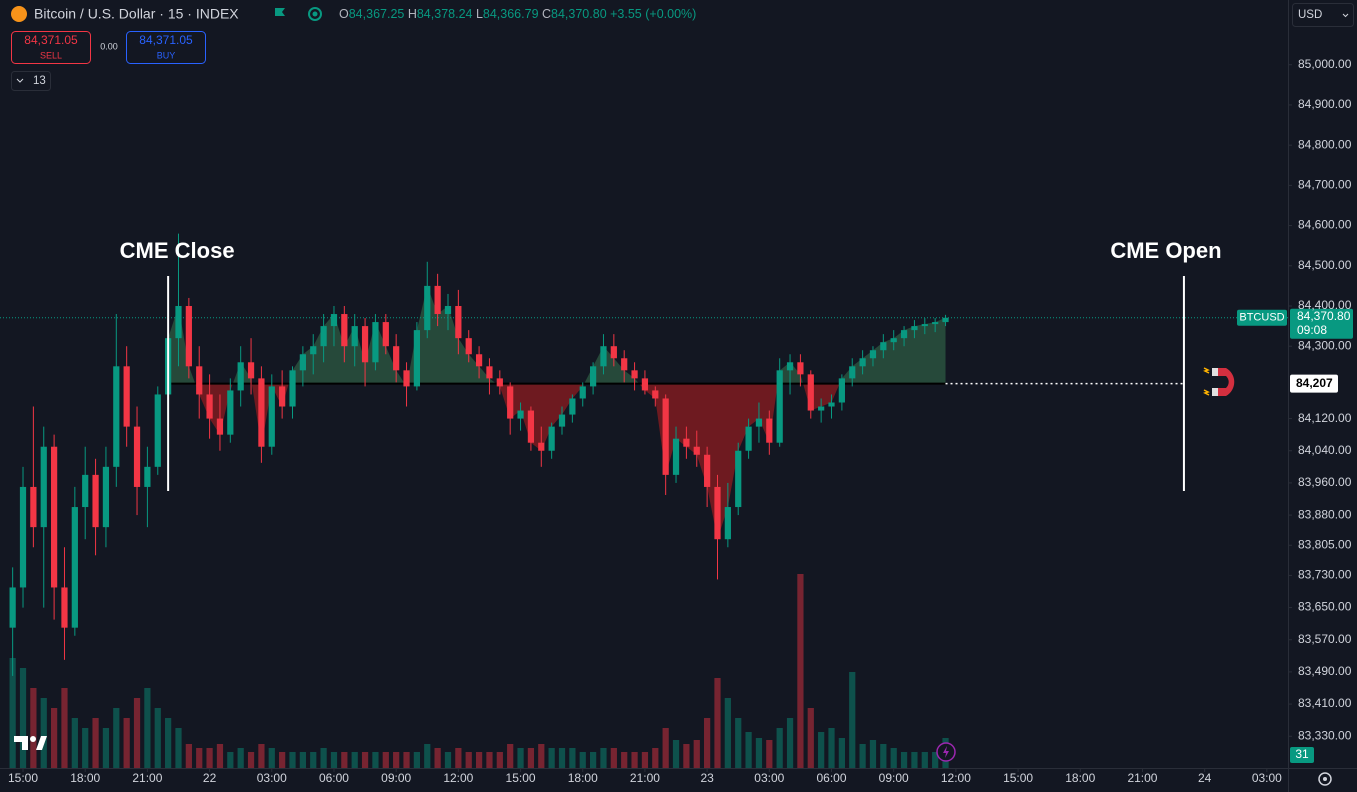 This screenshot has height=792, width=1357. What do you see at coordinates (280, 12) in the screenshot?
I see `flag-icon` at bounding box center [280, 12].